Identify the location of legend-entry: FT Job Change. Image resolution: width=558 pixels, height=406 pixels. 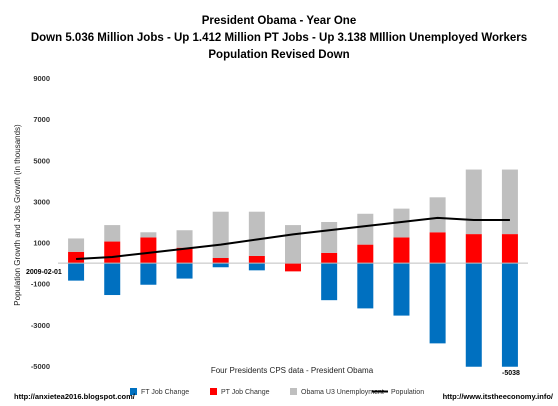
(165, 392).